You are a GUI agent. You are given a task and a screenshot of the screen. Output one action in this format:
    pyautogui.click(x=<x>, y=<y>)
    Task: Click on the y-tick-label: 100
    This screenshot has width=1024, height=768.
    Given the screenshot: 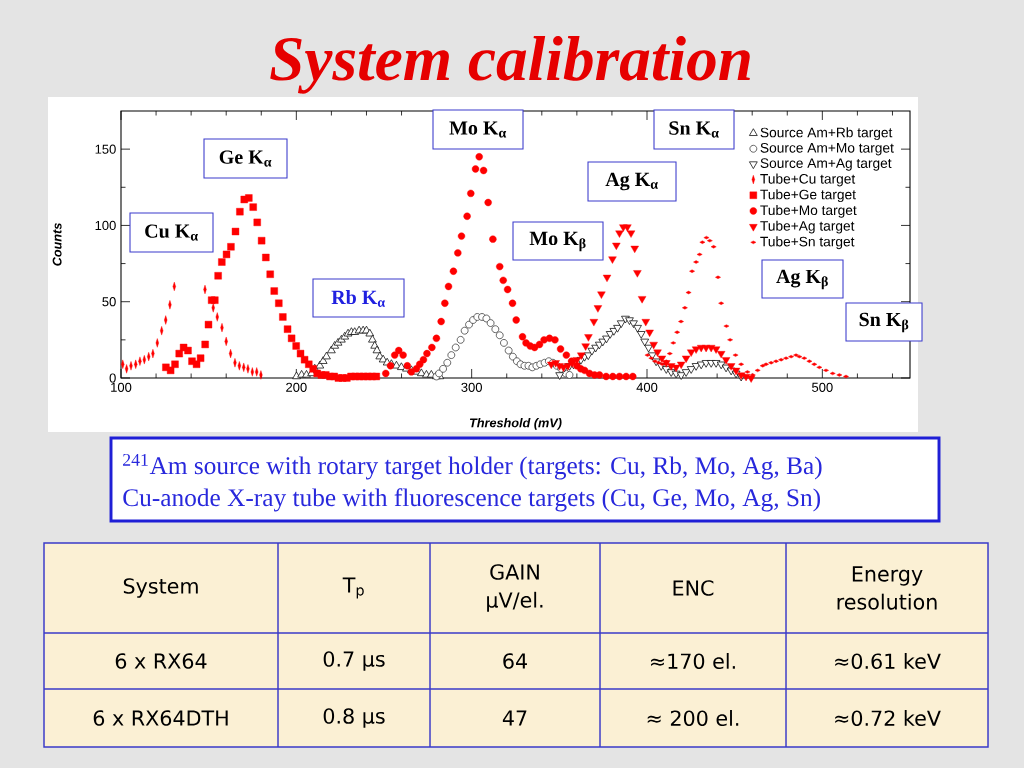 What is the action you would take?
    pyautogui.click(x=105, y=225)
    